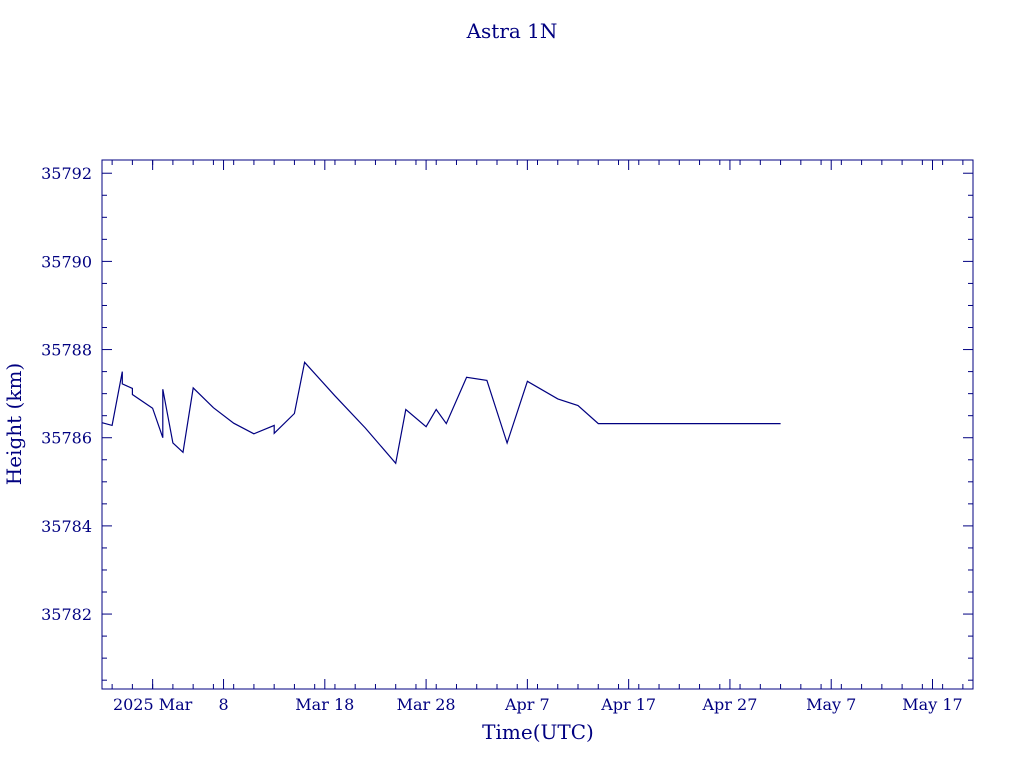 The width and height of the screenshot is (1024, 773). What do you see at coordinates (153, 704) in the screenshot?
I see `x-tick-label: 2025 Mar` at bounding box center [153, 704].